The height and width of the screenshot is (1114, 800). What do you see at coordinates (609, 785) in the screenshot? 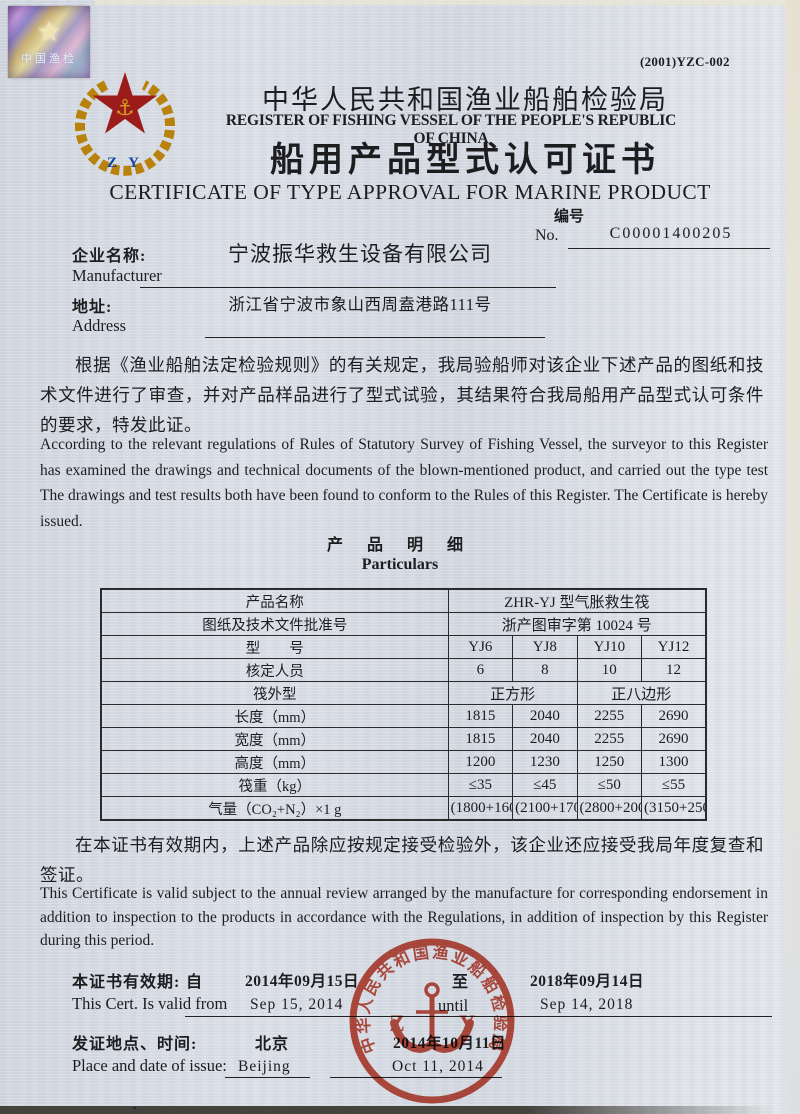
I see `cell: ≤50` at bounding box center [609, 785].